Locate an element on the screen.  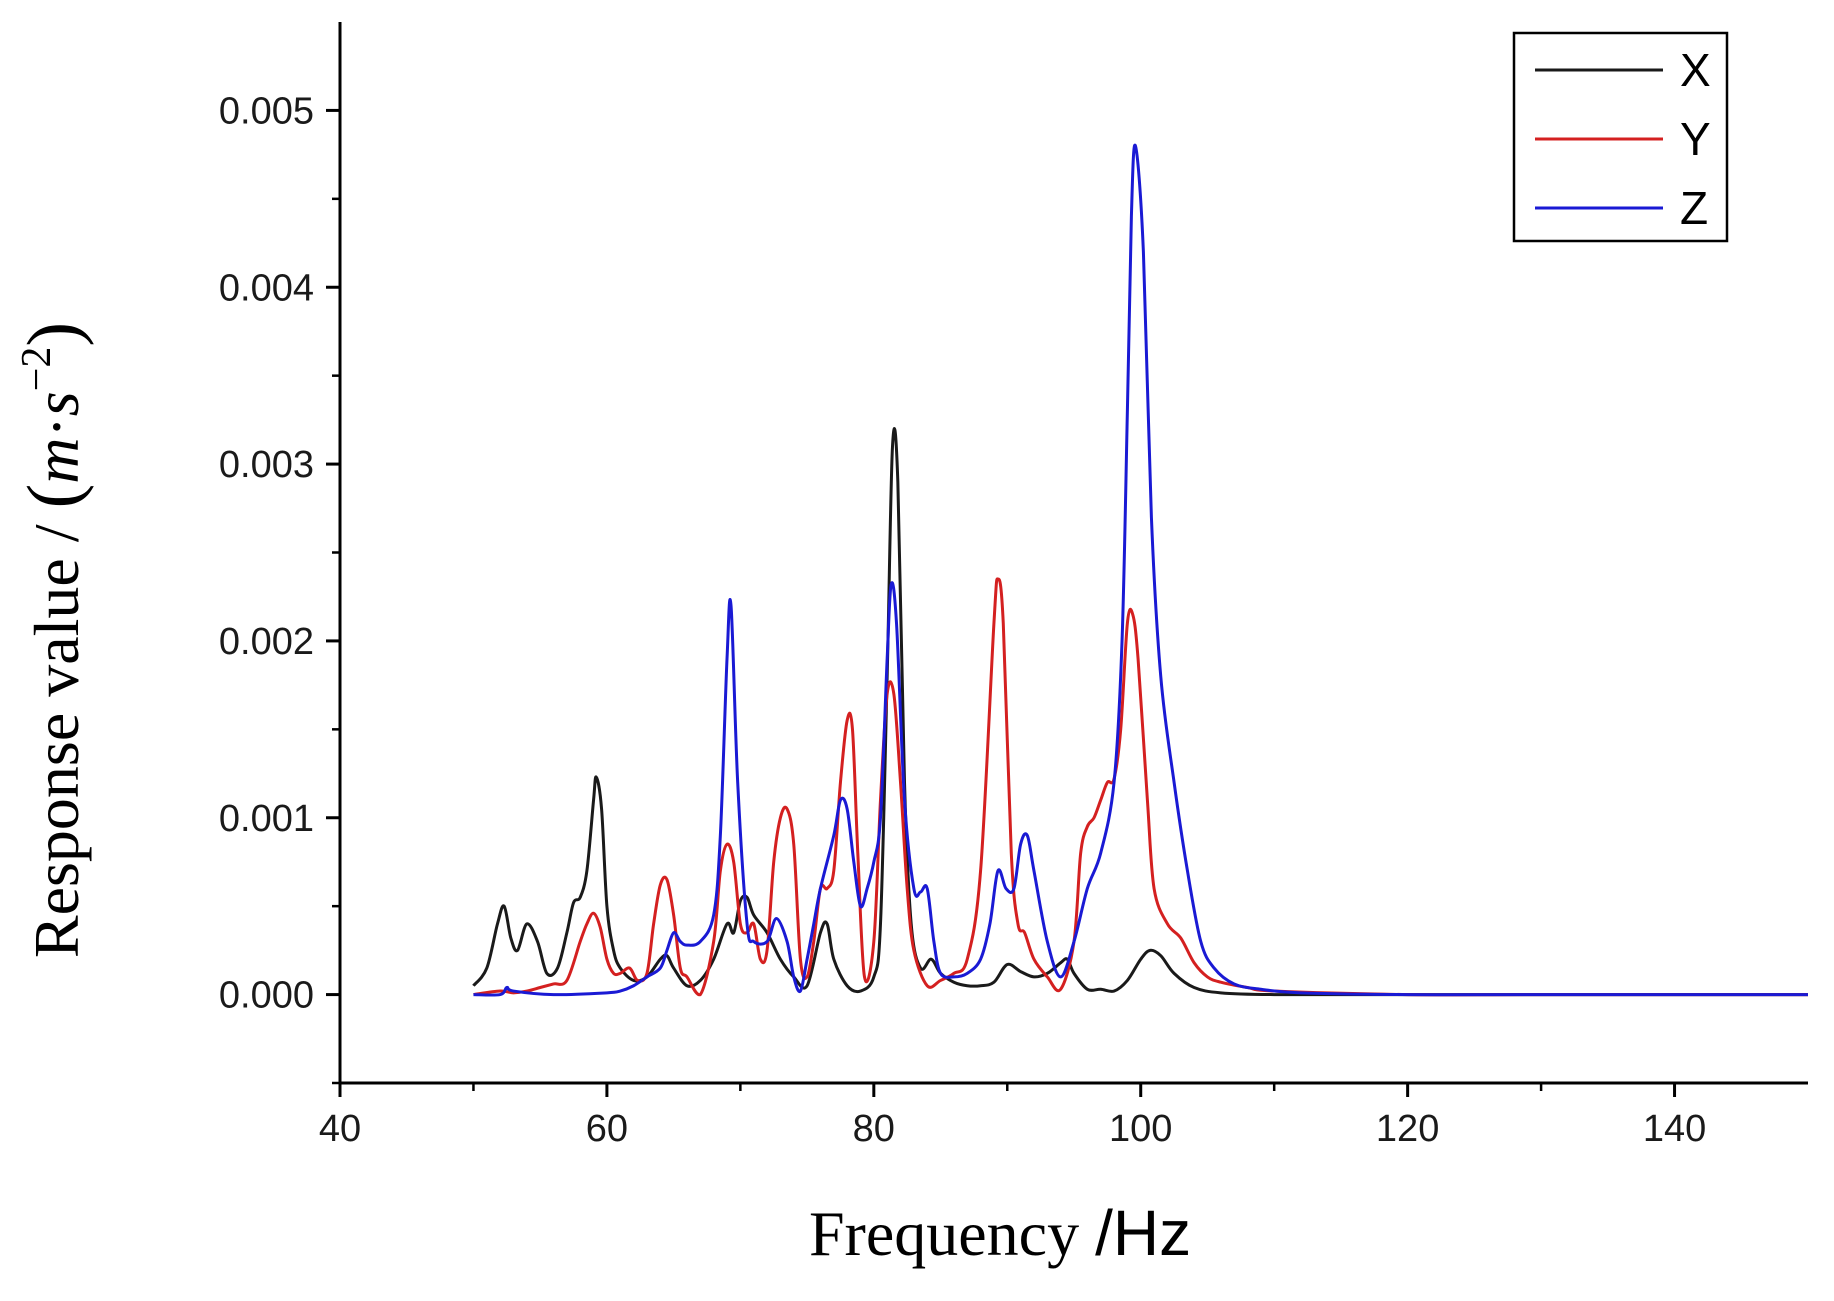
y-axis-unit-close: ) is located at coordinates (54, 334).